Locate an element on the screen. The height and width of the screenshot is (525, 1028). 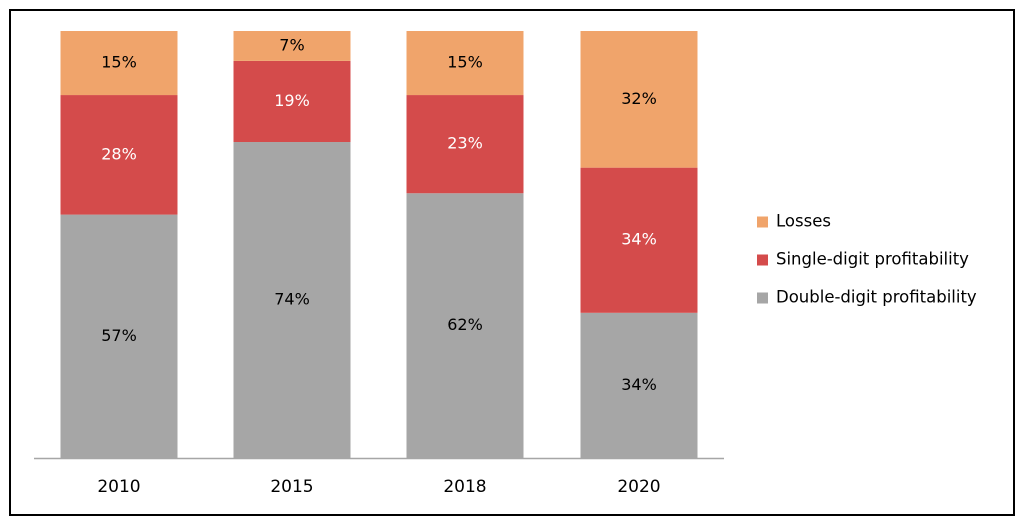
data-label-2018-double-digit-profitability: 62% is located at coordinates (465, 324).